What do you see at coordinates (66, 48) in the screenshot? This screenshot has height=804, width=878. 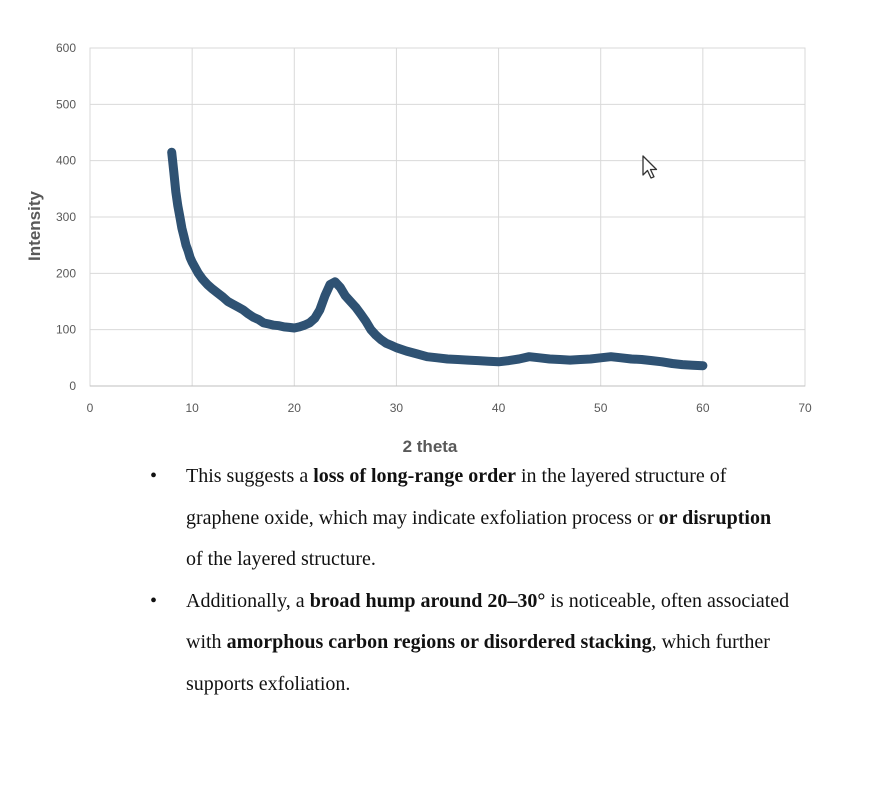 I see `y-tick-label: 600` at bounding box center [66, 48].